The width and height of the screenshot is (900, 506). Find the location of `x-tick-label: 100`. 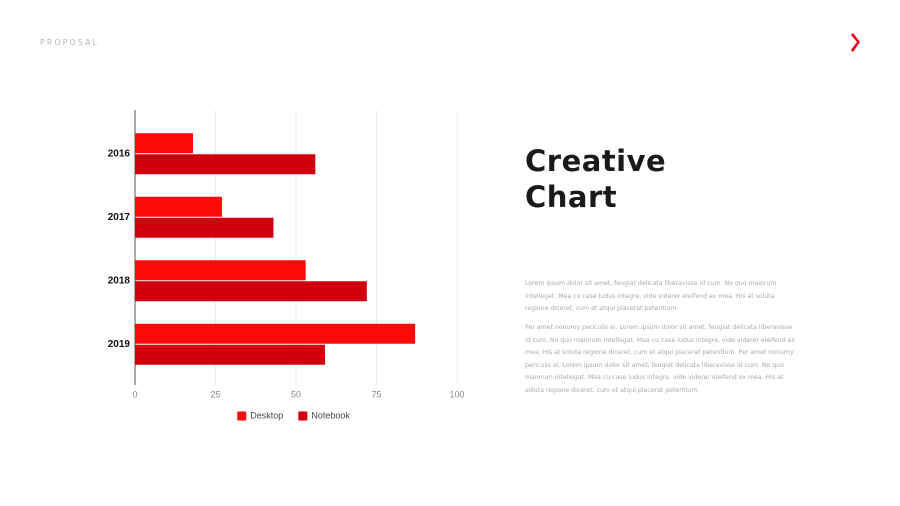

x-tick-label: 100 is located at coordinates (456, 394).